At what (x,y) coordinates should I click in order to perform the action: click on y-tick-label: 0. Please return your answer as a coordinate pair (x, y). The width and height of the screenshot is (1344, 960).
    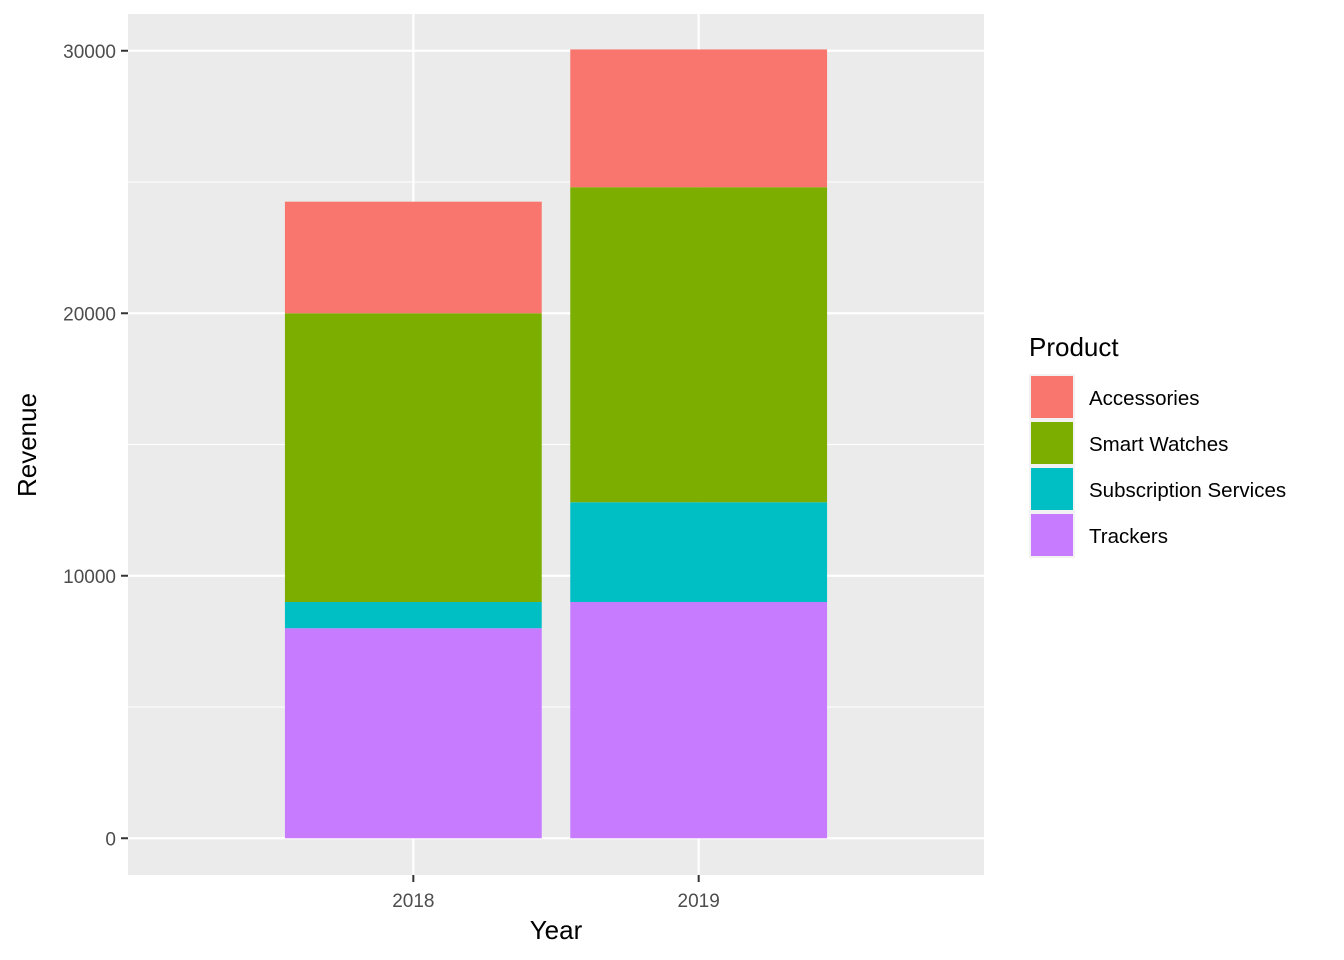
    Looking at the image, I should click on (110, 839).